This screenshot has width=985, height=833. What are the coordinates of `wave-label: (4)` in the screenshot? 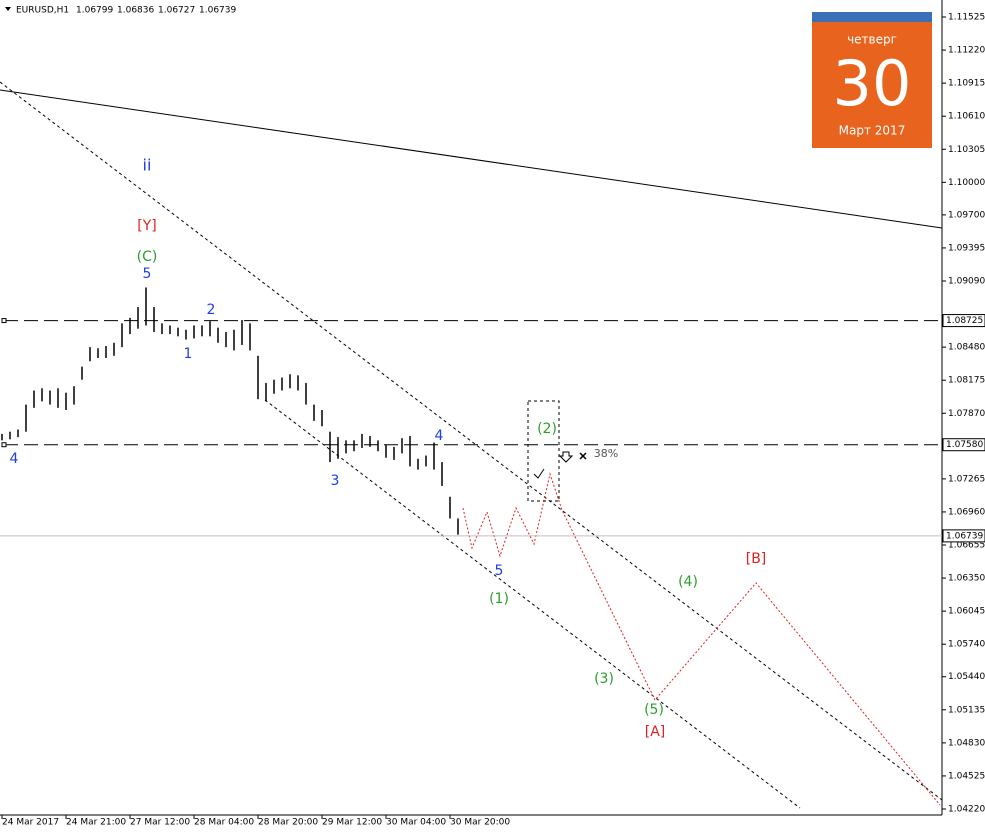 It's located at (688, 582).